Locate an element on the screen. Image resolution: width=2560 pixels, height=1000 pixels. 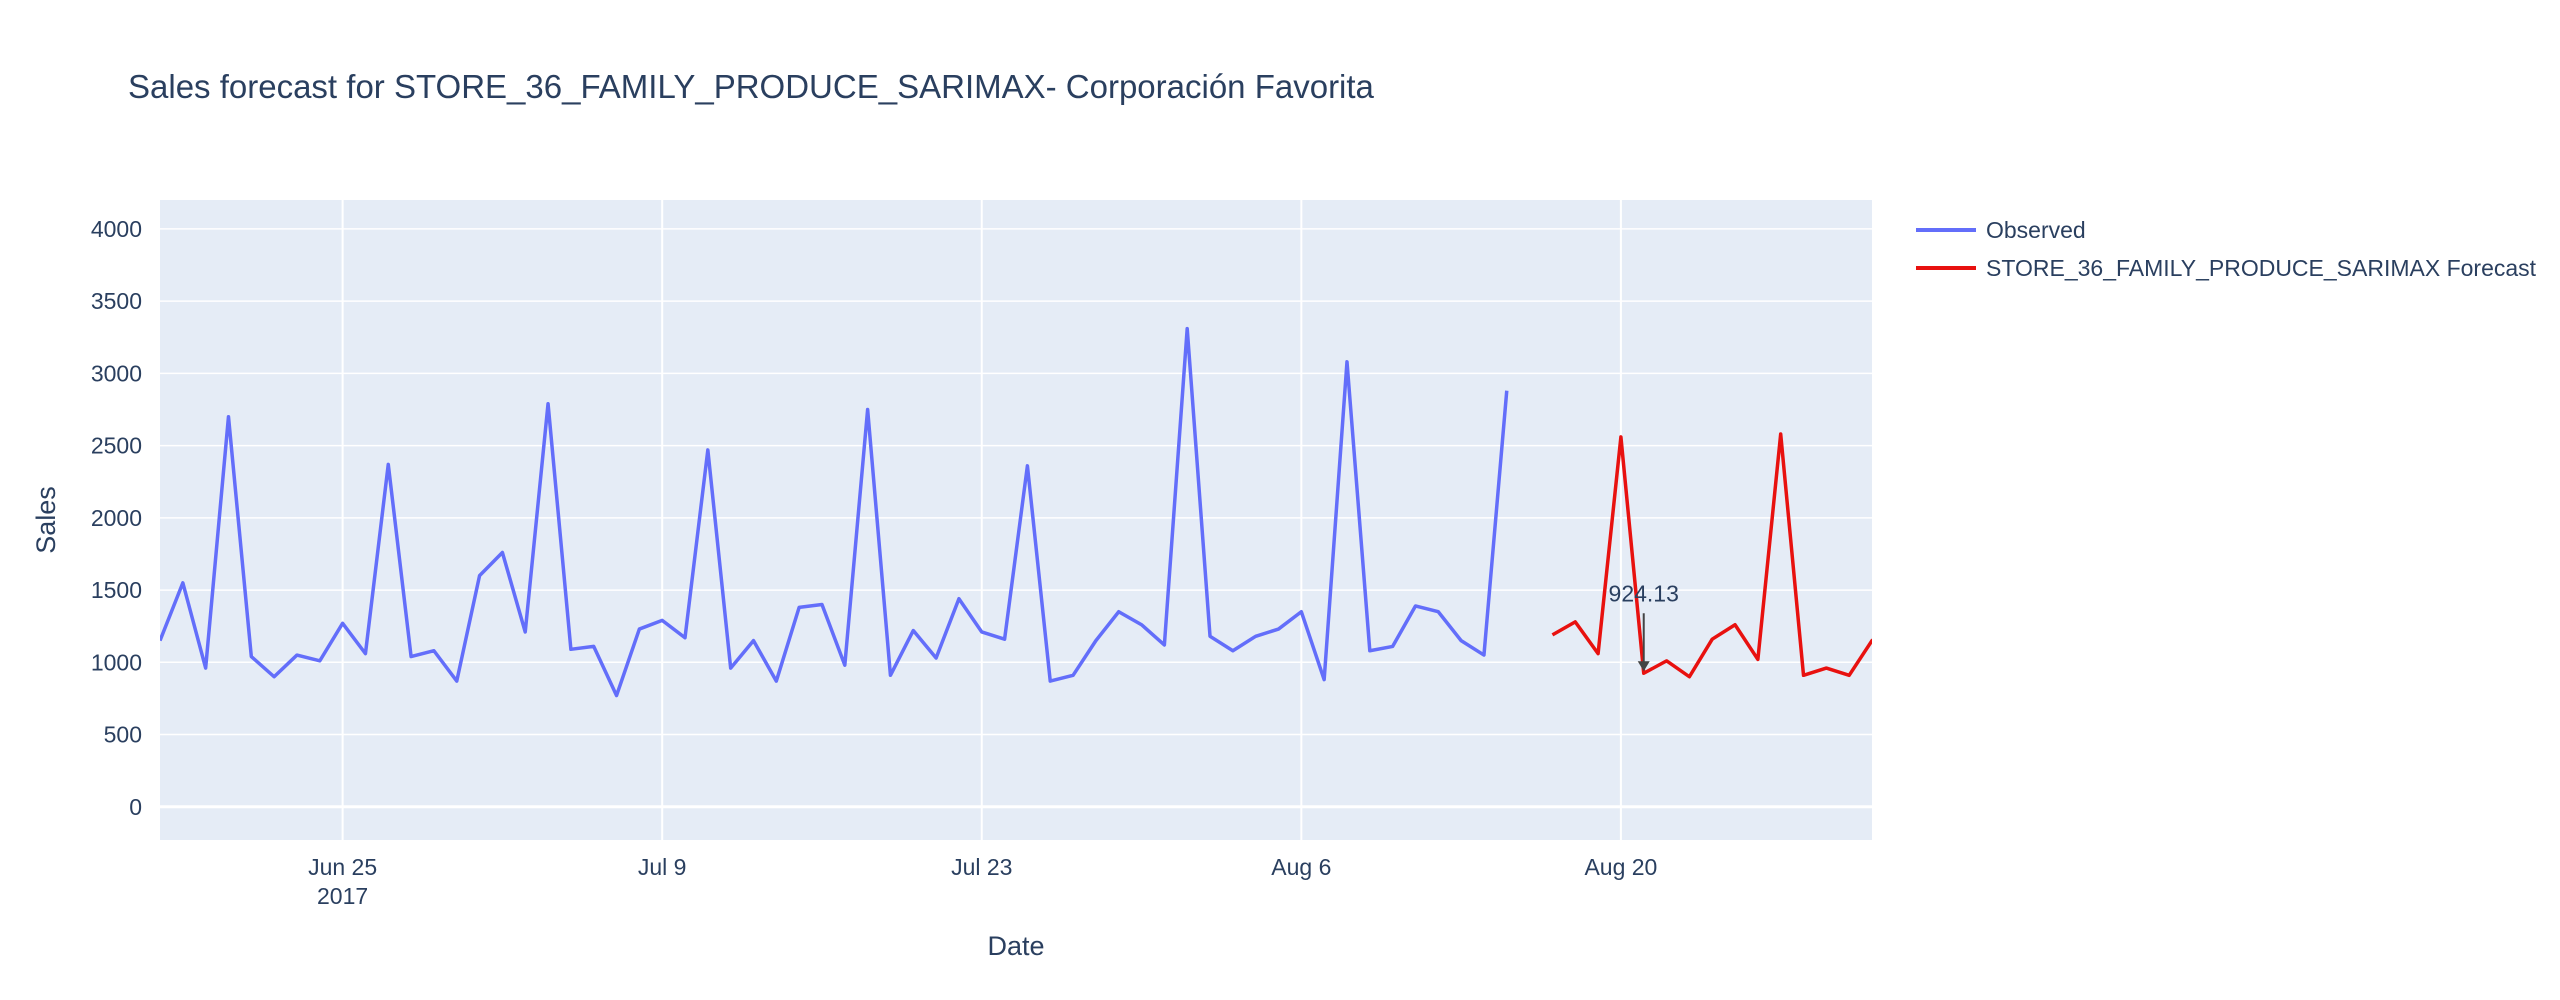
x-tick-label: Jul 23 is located at coordinates (981, 867).